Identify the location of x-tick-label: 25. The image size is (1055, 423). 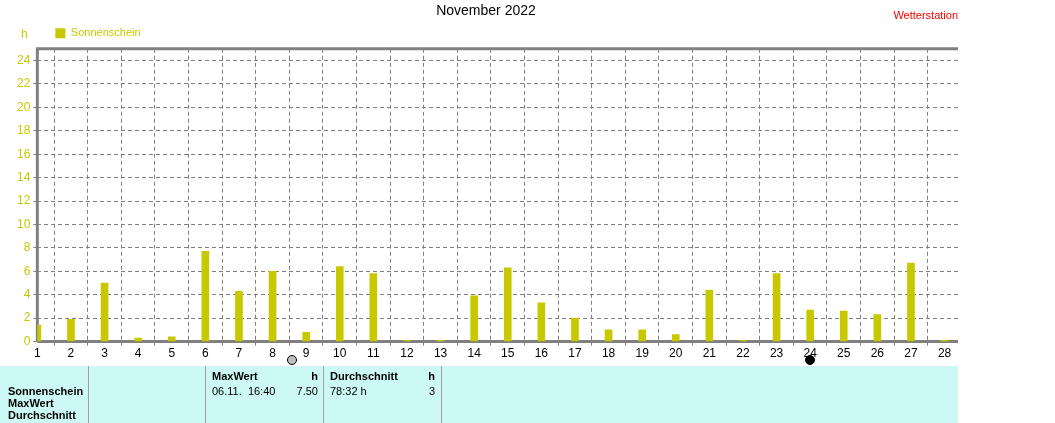
(844, 353).